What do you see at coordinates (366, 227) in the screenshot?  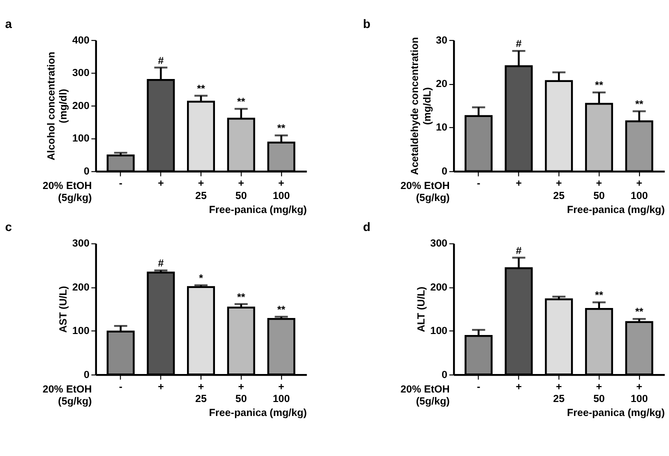 I see `chart-title: d` at bounding box center [366, 227].